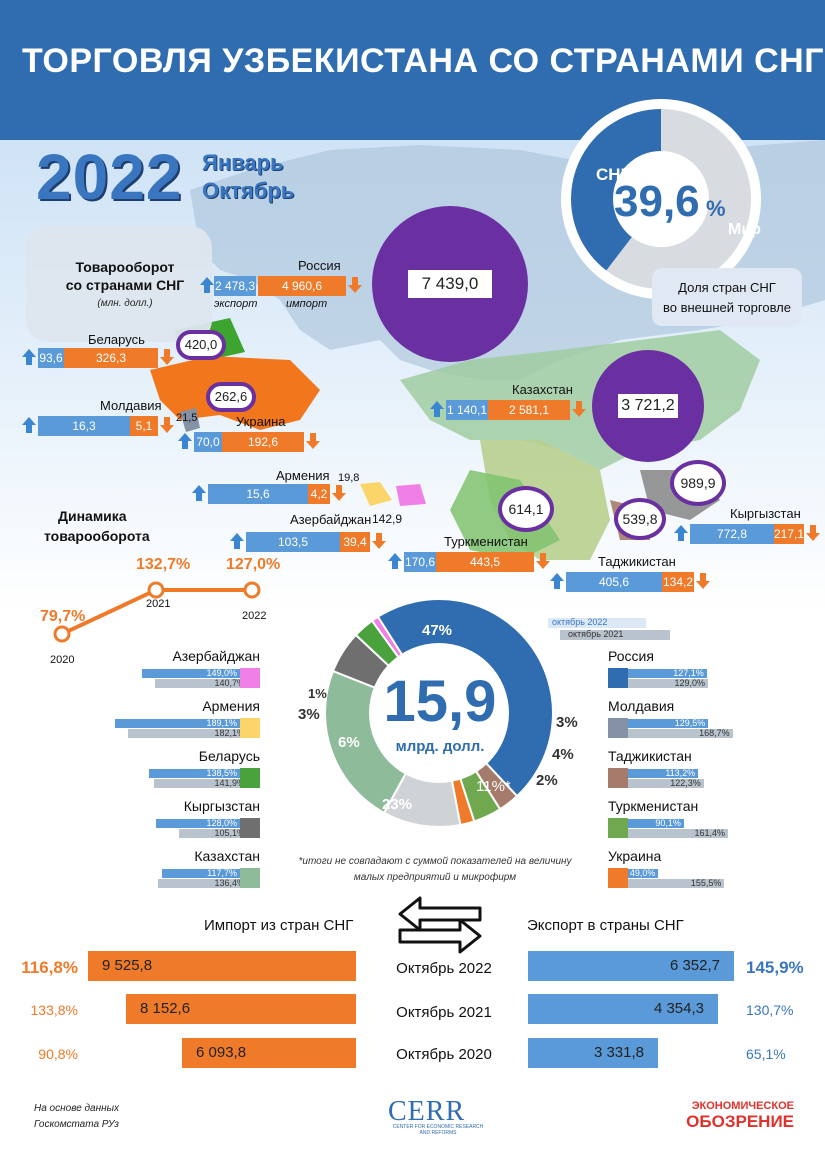 The image size is (825, 1162). Describe the element at coordinates (157, 612) in the screenshot. I see `dynamics-line-chart` at that location.